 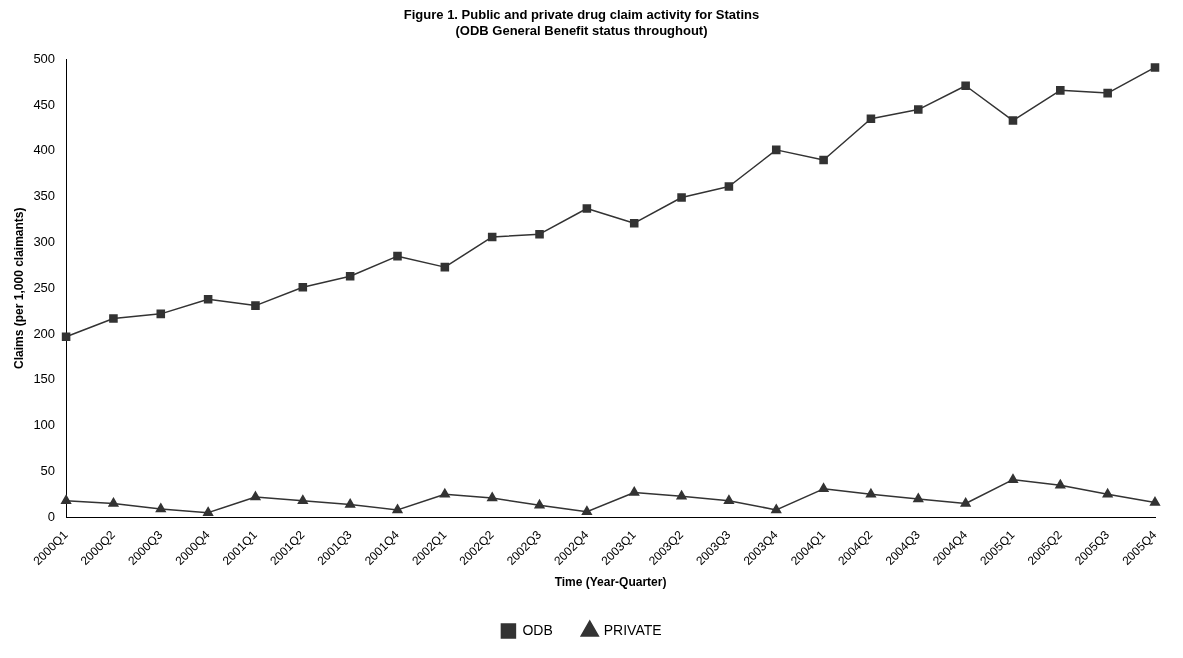 I want to click on legend-label: PRIVATE, so click(x=632, y=629).